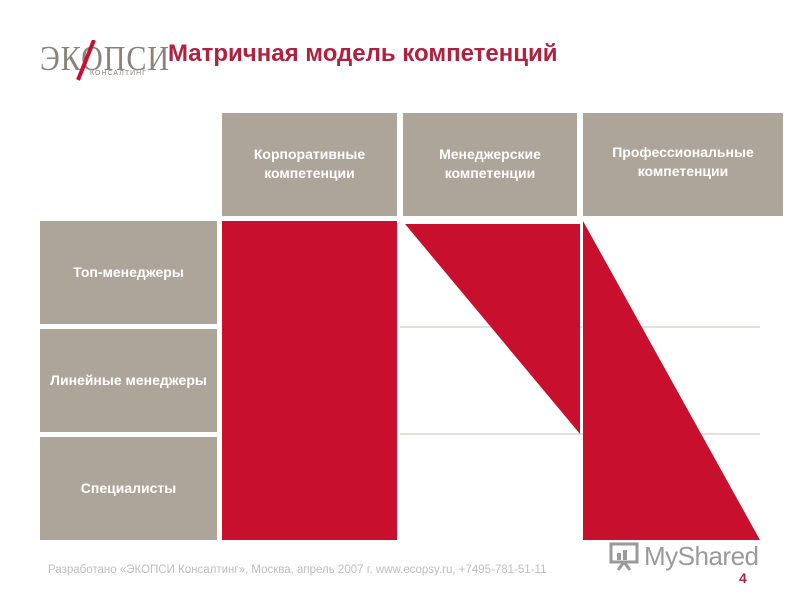  I want to click on column-header-managerial: Менеджерские компетенции, so click(490, 164).